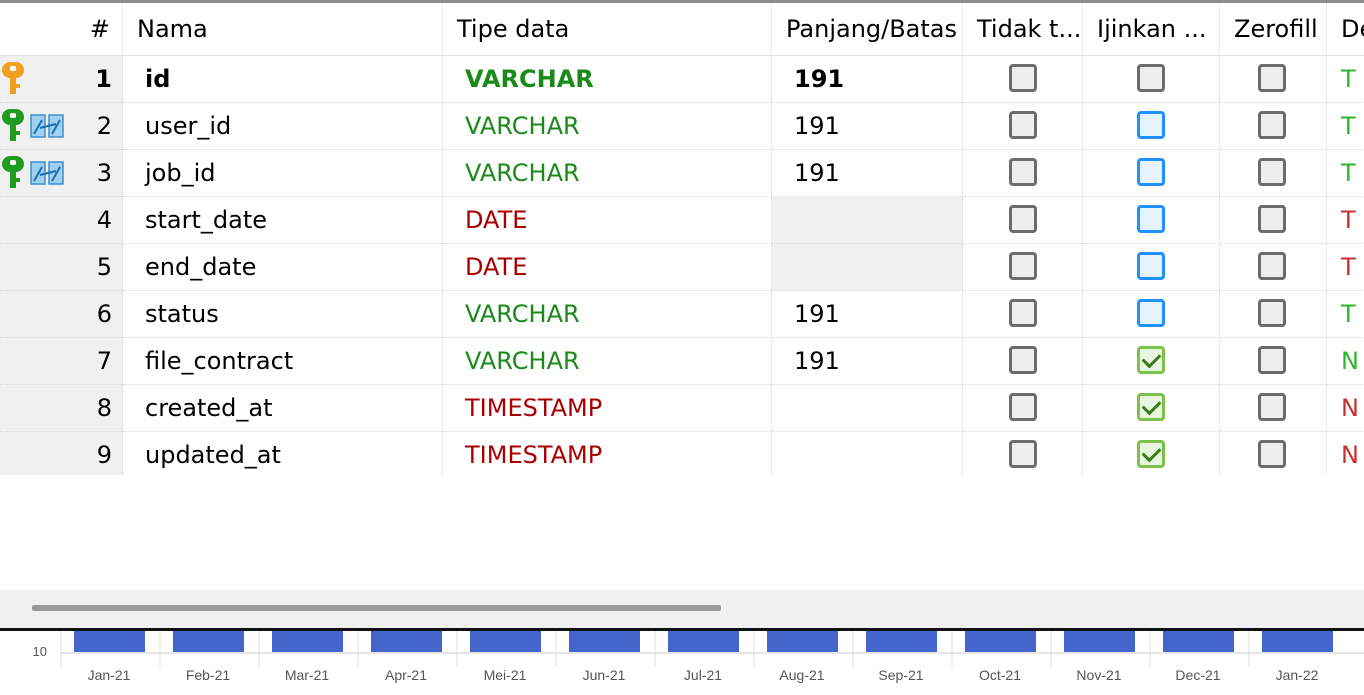 The height and width of the screenshot is (695, 1364). Describe the element at coordinates (283, 453) in the screenshot. I see `column-name-cell: updated_at` at that location.